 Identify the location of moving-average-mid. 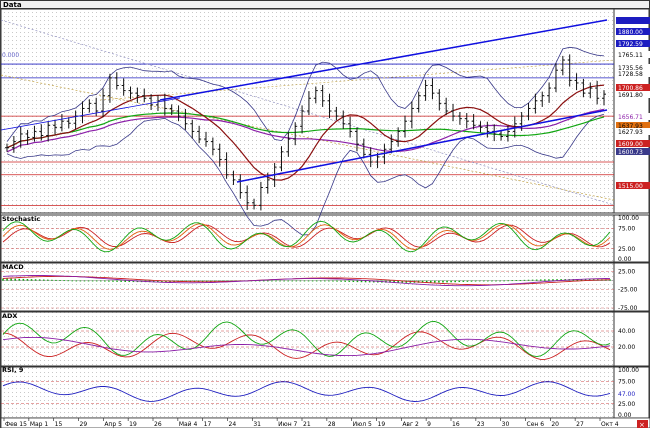
(305, 130).